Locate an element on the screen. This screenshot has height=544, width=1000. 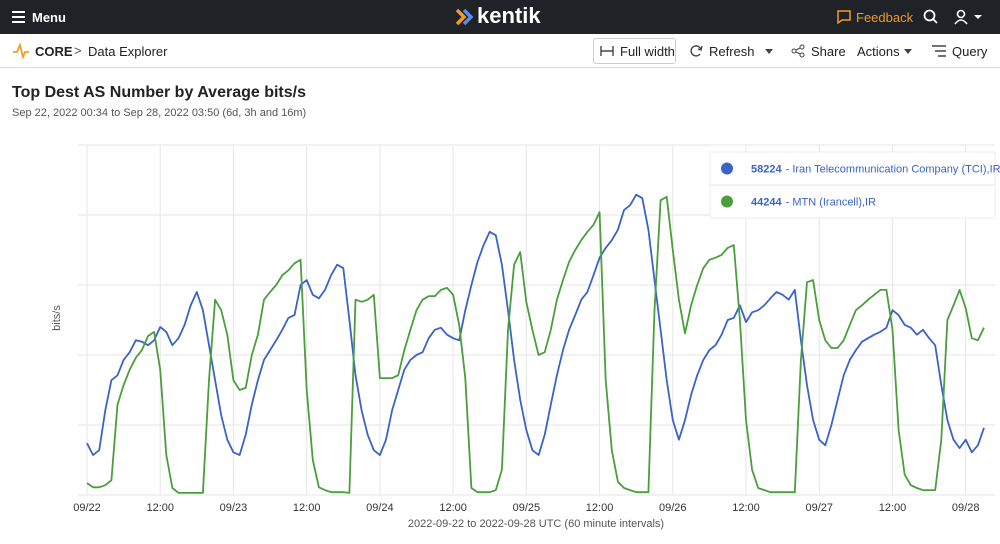
actions-button: Actions is located at coordinates (878, 51).